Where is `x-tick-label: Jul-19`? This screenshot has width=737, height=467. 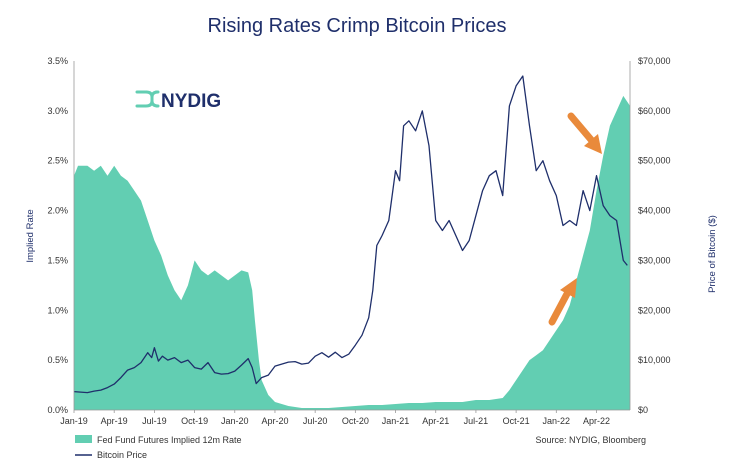 x-tick-label: Jul-19 is located at coordinates (154, 421).